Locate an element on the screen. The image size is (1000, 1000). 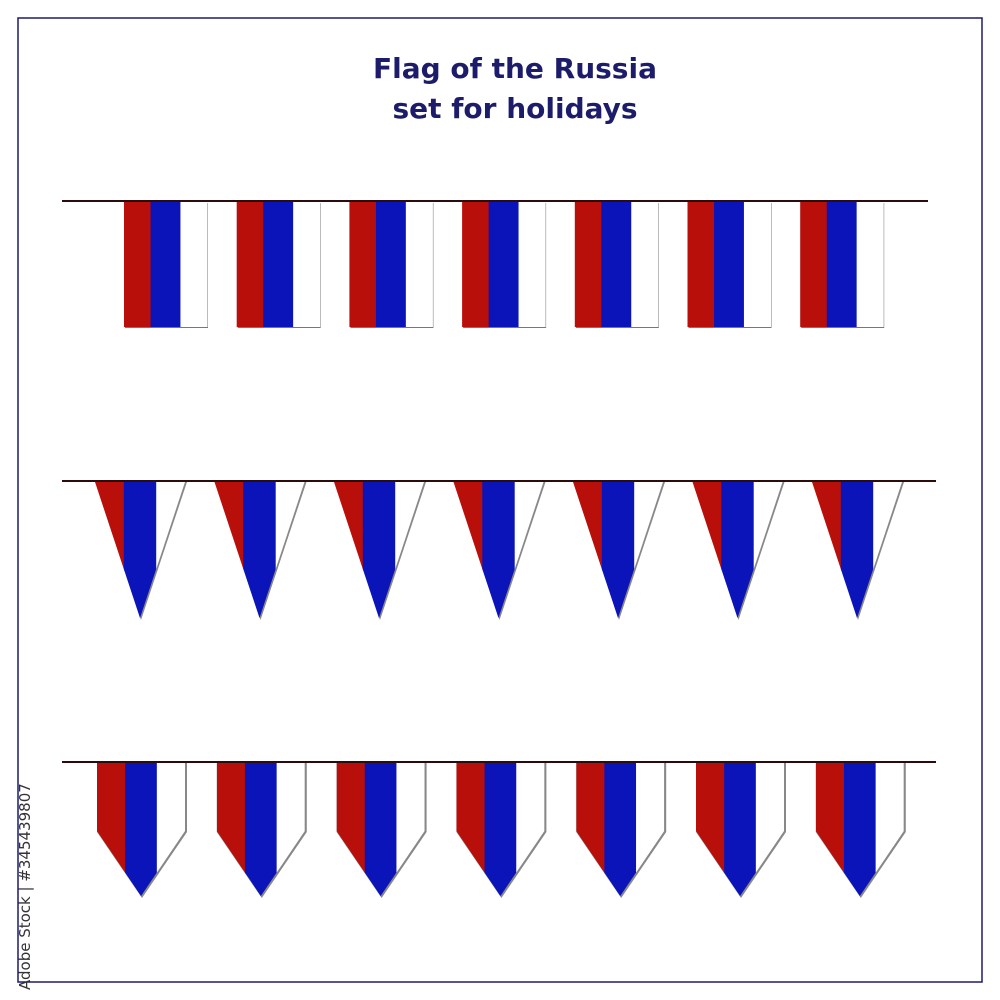
watermark: Adobe Stock | #345439807 is located at coordinates (25, 886).